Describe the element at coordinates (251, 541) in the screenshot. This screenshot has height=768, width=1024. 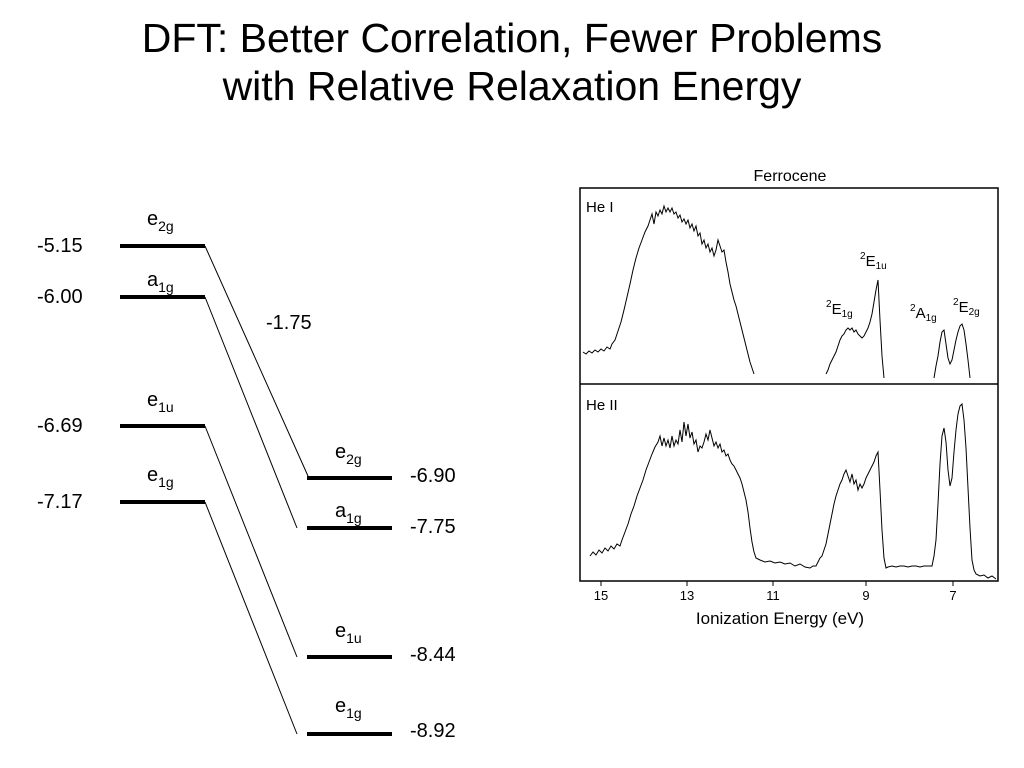
I see `connector-e1u` at that location.